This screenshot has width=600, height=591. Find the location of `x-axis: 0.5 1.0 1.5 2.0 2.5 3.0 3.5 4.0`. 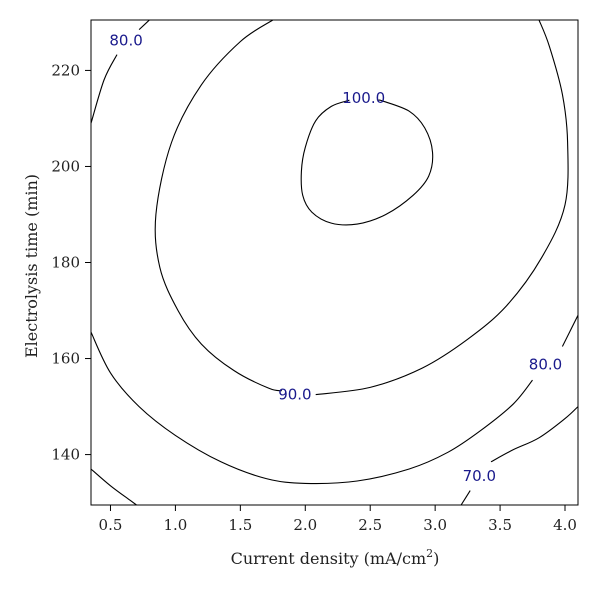

x-axis: 0.5 1.0 1.5 2.0 2.5 3.0 3.5 4.0 is located at coordinates (338, 519).